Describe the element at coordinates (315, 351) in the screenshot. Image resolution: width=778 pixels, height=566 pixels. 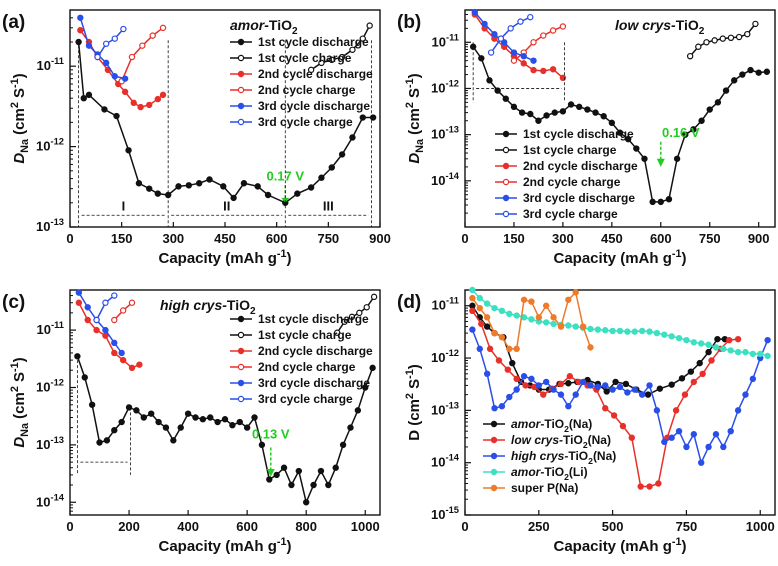
I see `legend-label: 2nd cycle discharge` at that location.